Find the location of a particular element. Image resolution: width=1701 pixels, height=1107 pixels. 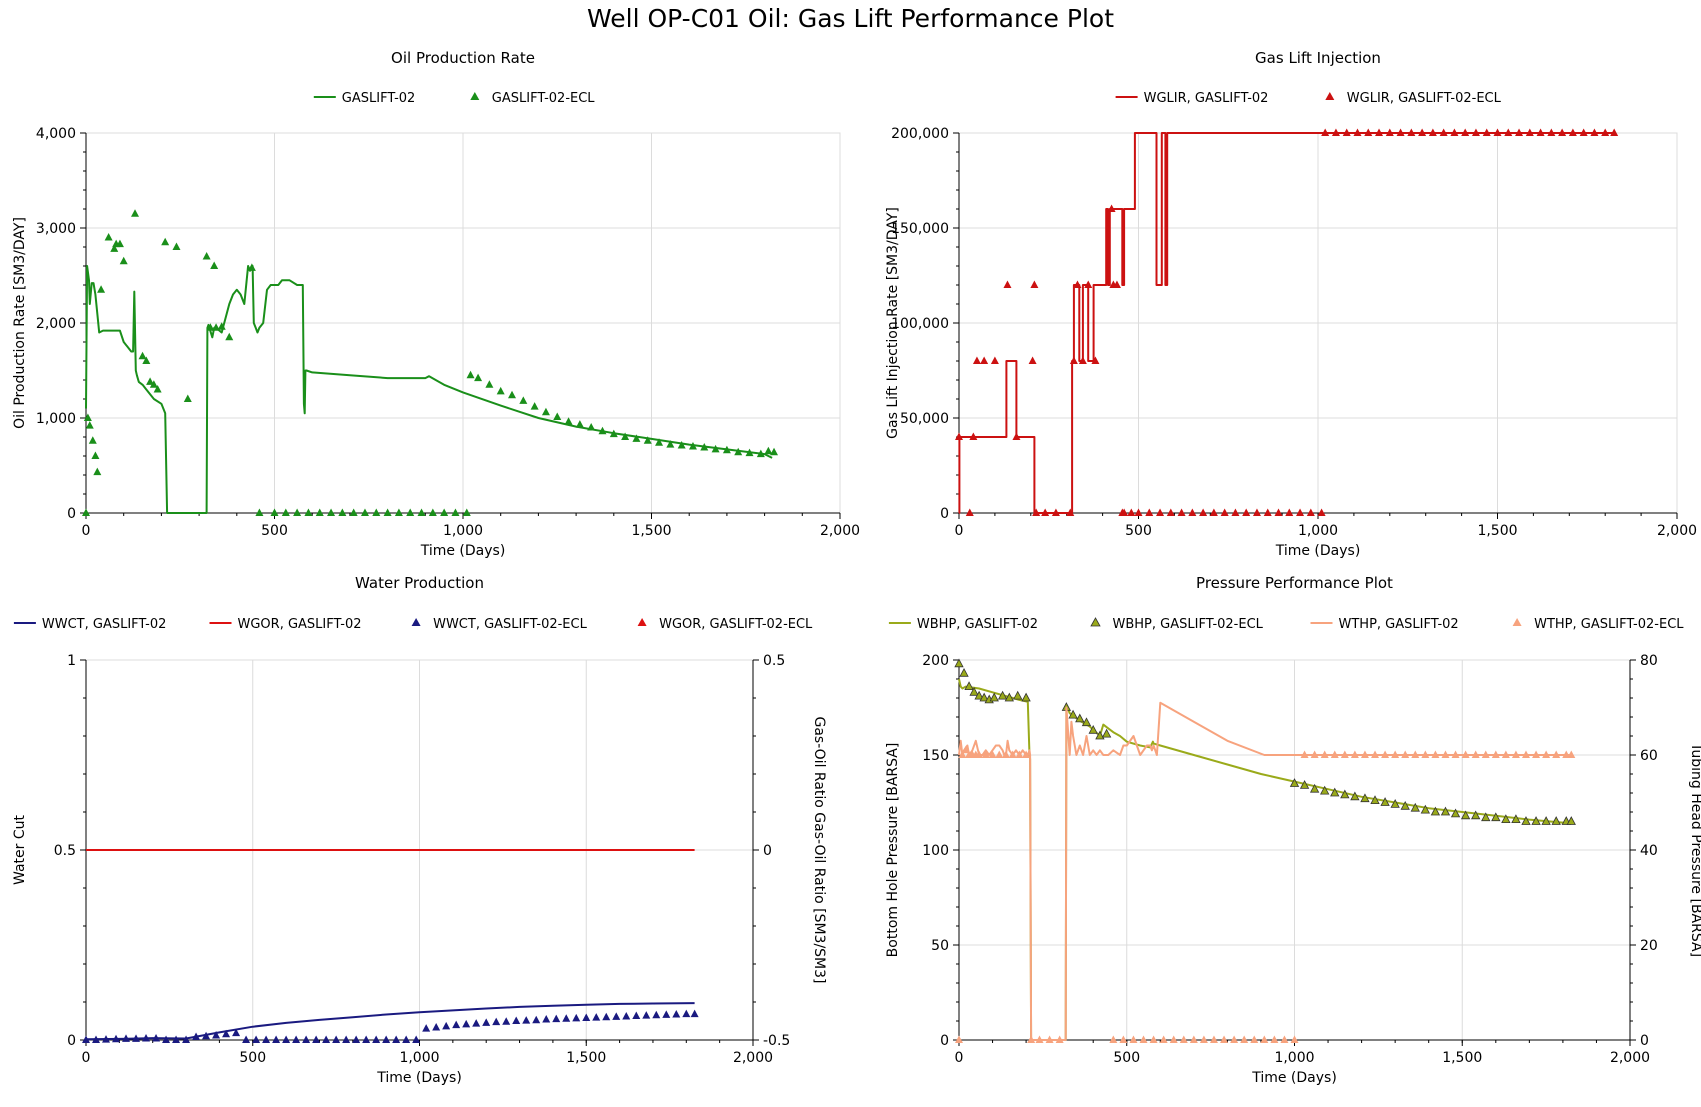

pressure-x-tick-label: 2,000 is located at coordinates (1630, 1058).